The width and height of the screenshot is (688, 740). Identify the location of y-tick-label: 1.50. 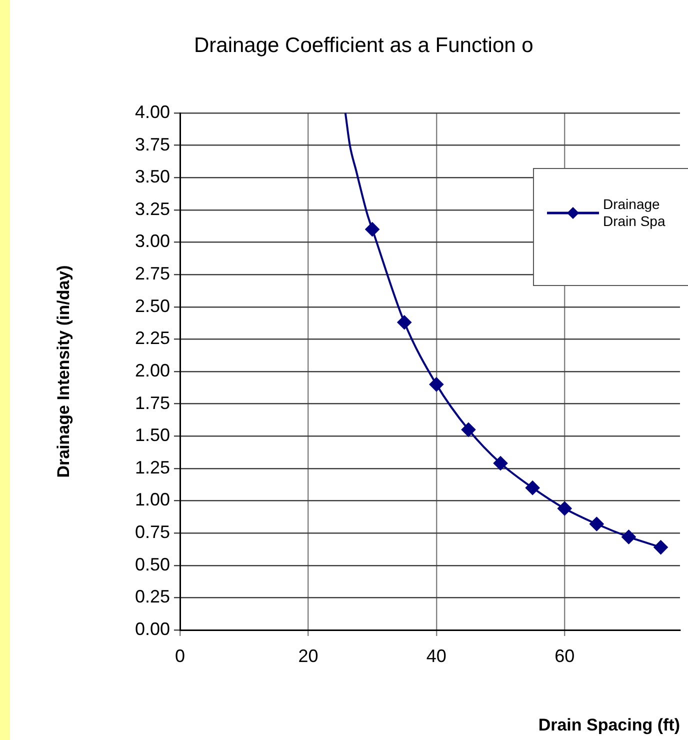
(152, 435).